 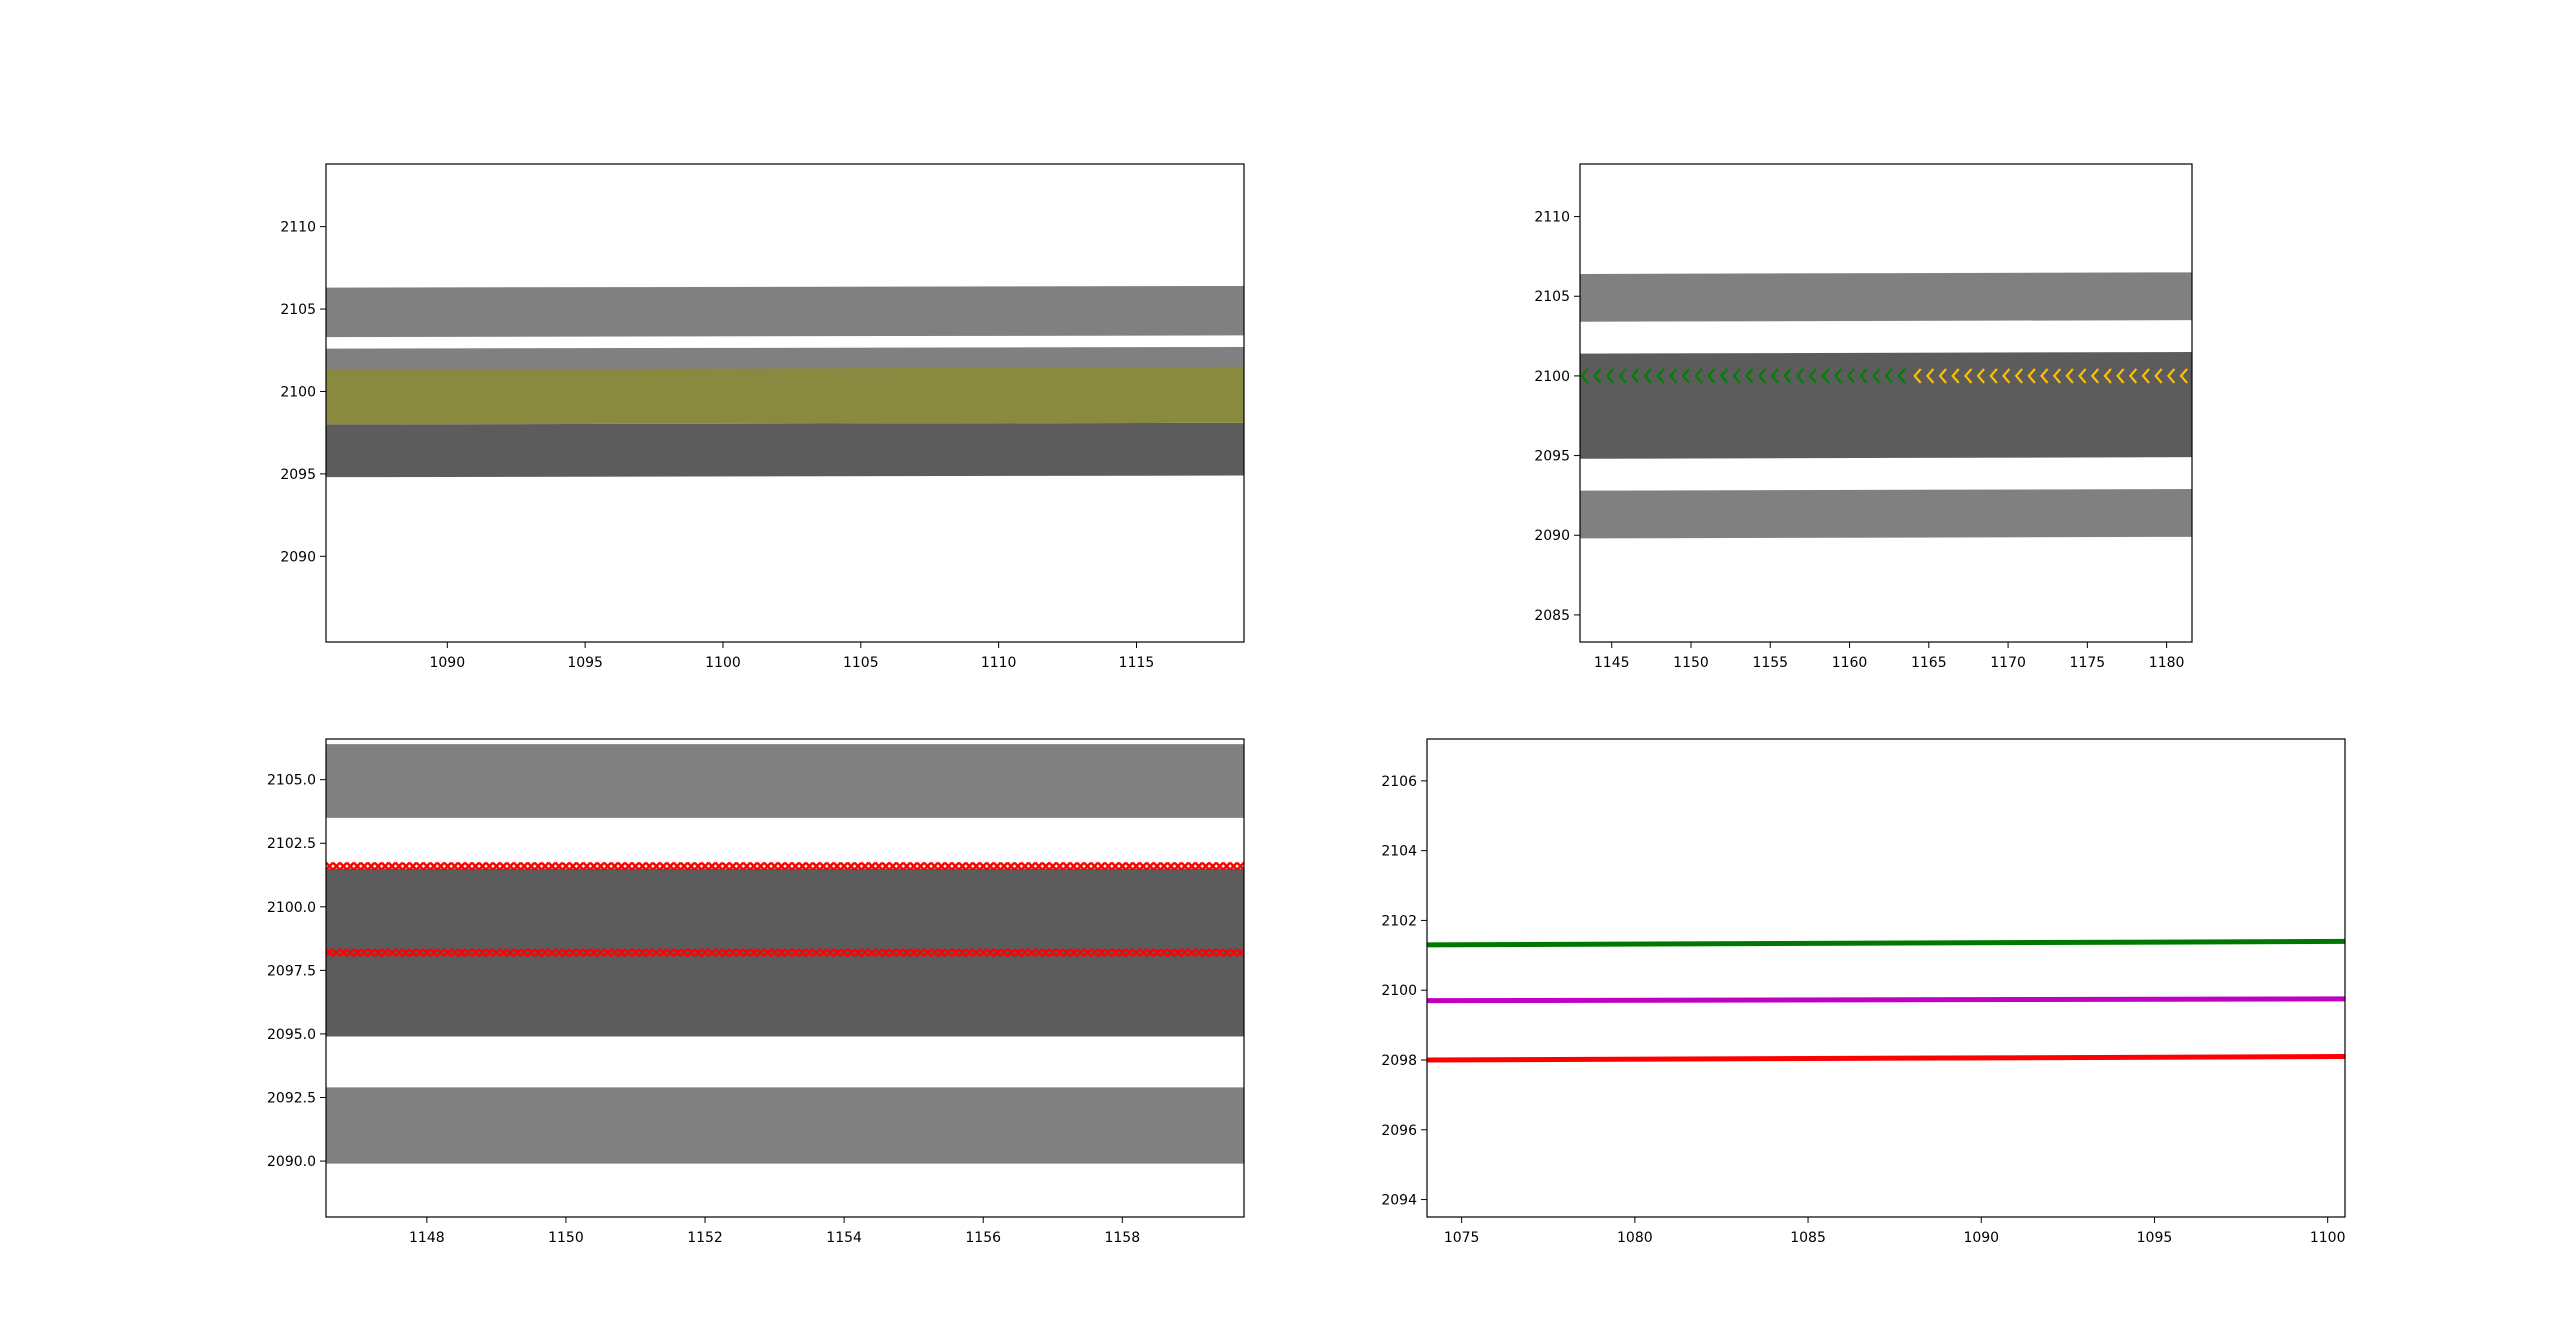 What do you see at coordinates (1635, 1238) in the screenshot?
I see `x-tick-label: 1080` at bounding box center [1635, 1238].